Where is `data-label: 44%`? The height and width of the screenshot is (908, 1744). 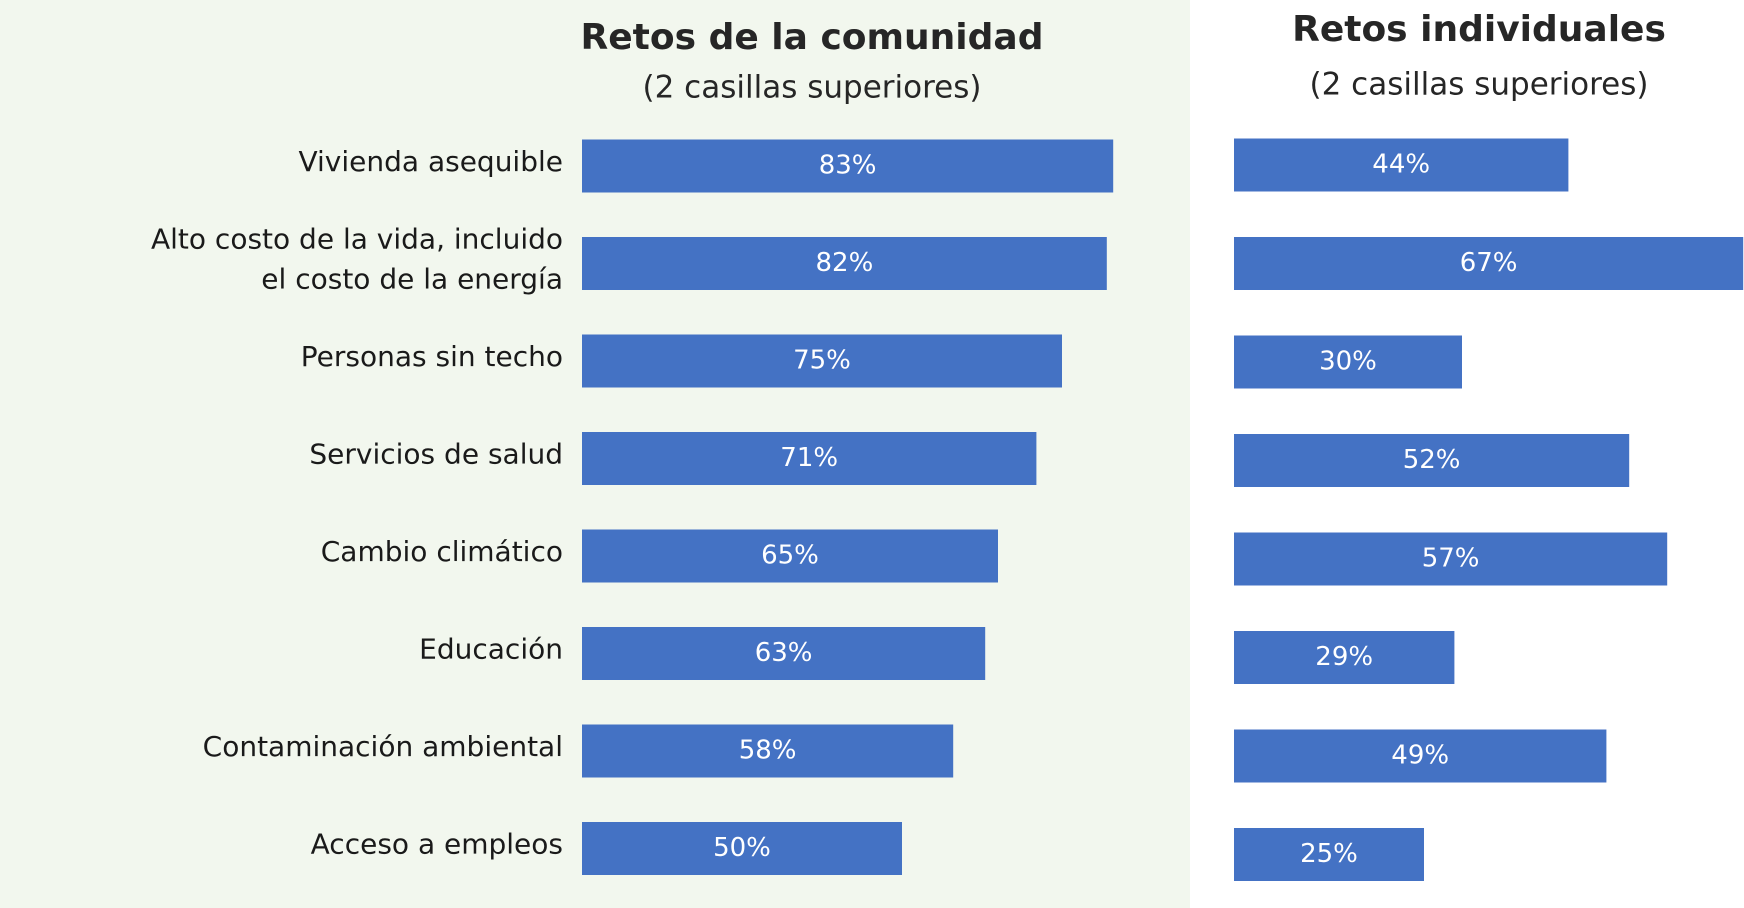 data-label: 44% is located at coordinates (1401, 165).